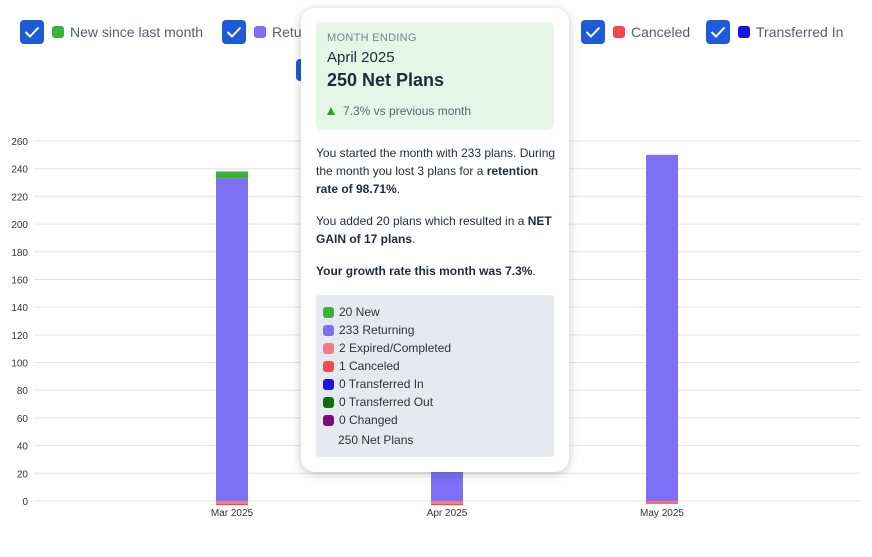  Describe the element at coordinates (368, 420) in the screenshot. I see `breakdown-label: 0 Changed` at that location.